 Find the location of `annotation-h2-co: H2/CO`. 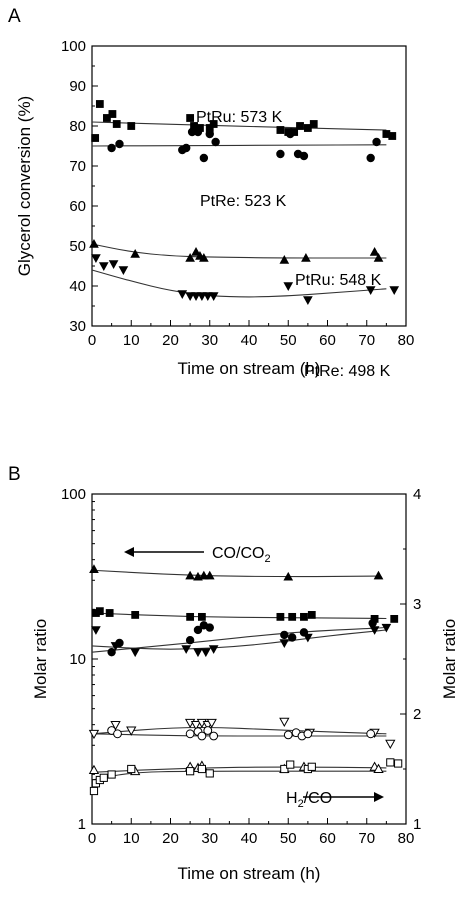

annotation-h2-co: H2/CO is located at coordinates (335, 800).